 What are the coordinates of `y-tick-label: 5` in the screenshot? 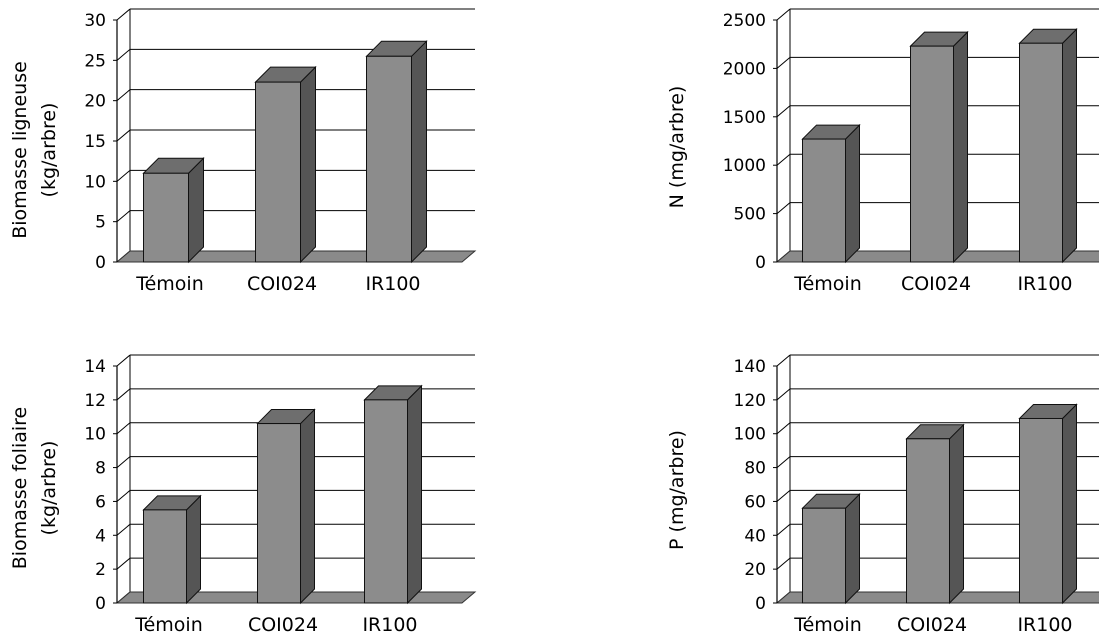 It's located at (100, 223).